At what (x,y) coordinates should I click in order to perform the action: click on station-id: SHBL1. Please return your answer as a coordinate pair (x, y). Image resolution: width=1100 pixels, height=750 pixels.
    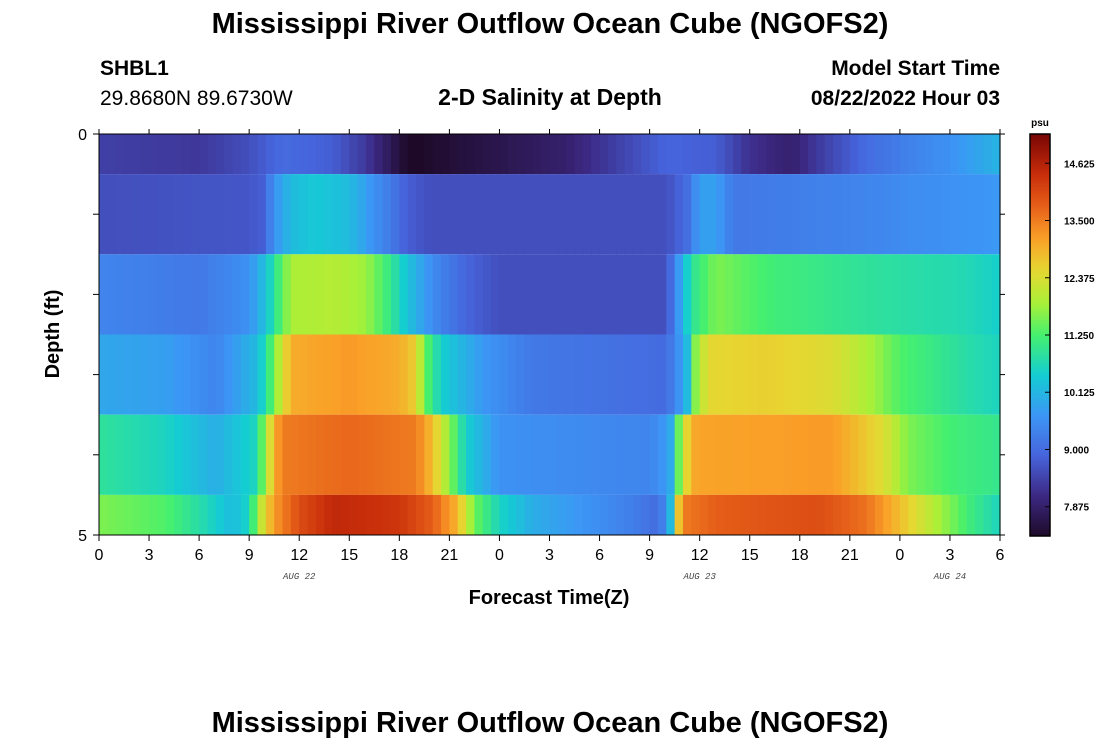
    Looking at the image, I should click on (134, 68).